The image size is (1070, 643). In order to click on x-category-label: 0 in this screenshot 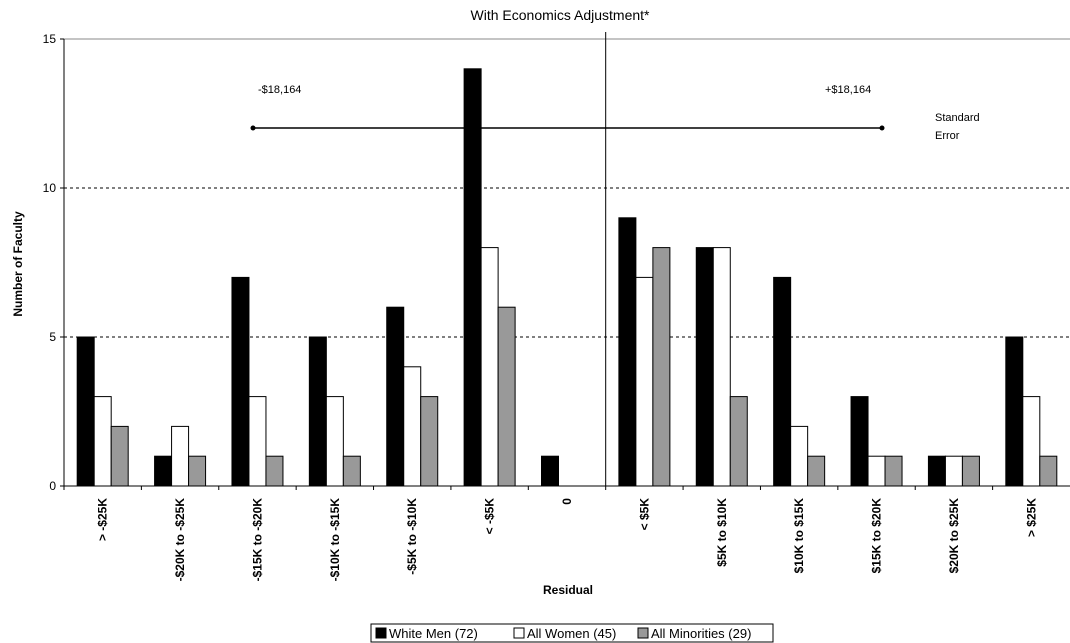, I will do `click(567, 501)`.